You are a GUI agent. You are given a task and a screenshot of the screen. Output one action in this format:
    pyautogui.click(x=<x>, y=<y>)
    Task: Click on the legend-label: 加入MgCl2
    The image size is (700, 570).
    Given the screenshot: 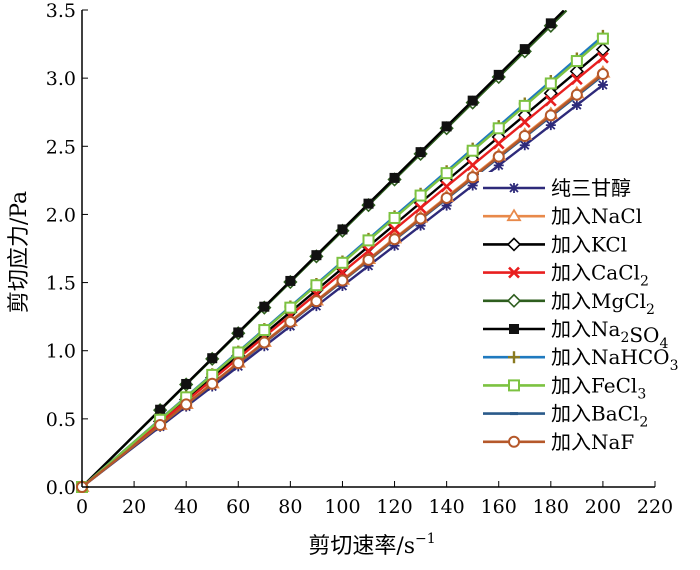 What is the action you would take?
    pyautogui.click(x=603, y=303)
    